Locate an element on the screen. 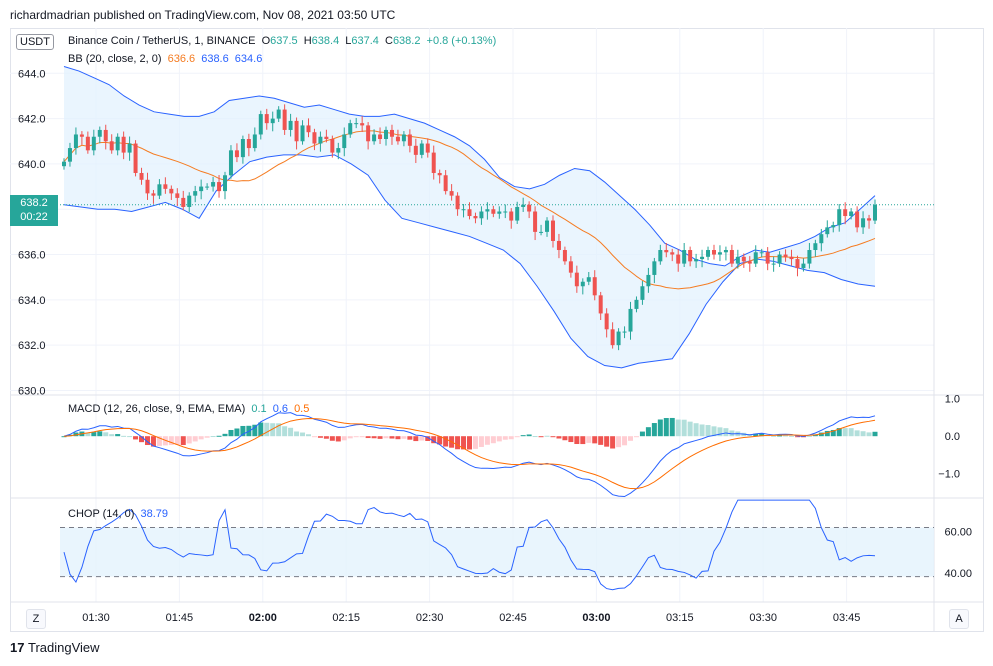  macd-hist-value: 0.1 is located at coordinates (259, 409).